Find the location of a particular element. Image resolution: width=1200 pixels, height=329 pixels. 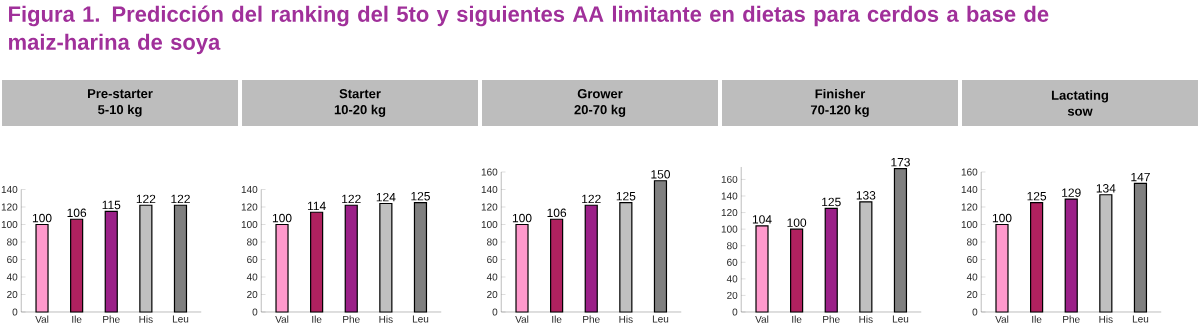

data-label: 173 is located at coordinates (900, 162).